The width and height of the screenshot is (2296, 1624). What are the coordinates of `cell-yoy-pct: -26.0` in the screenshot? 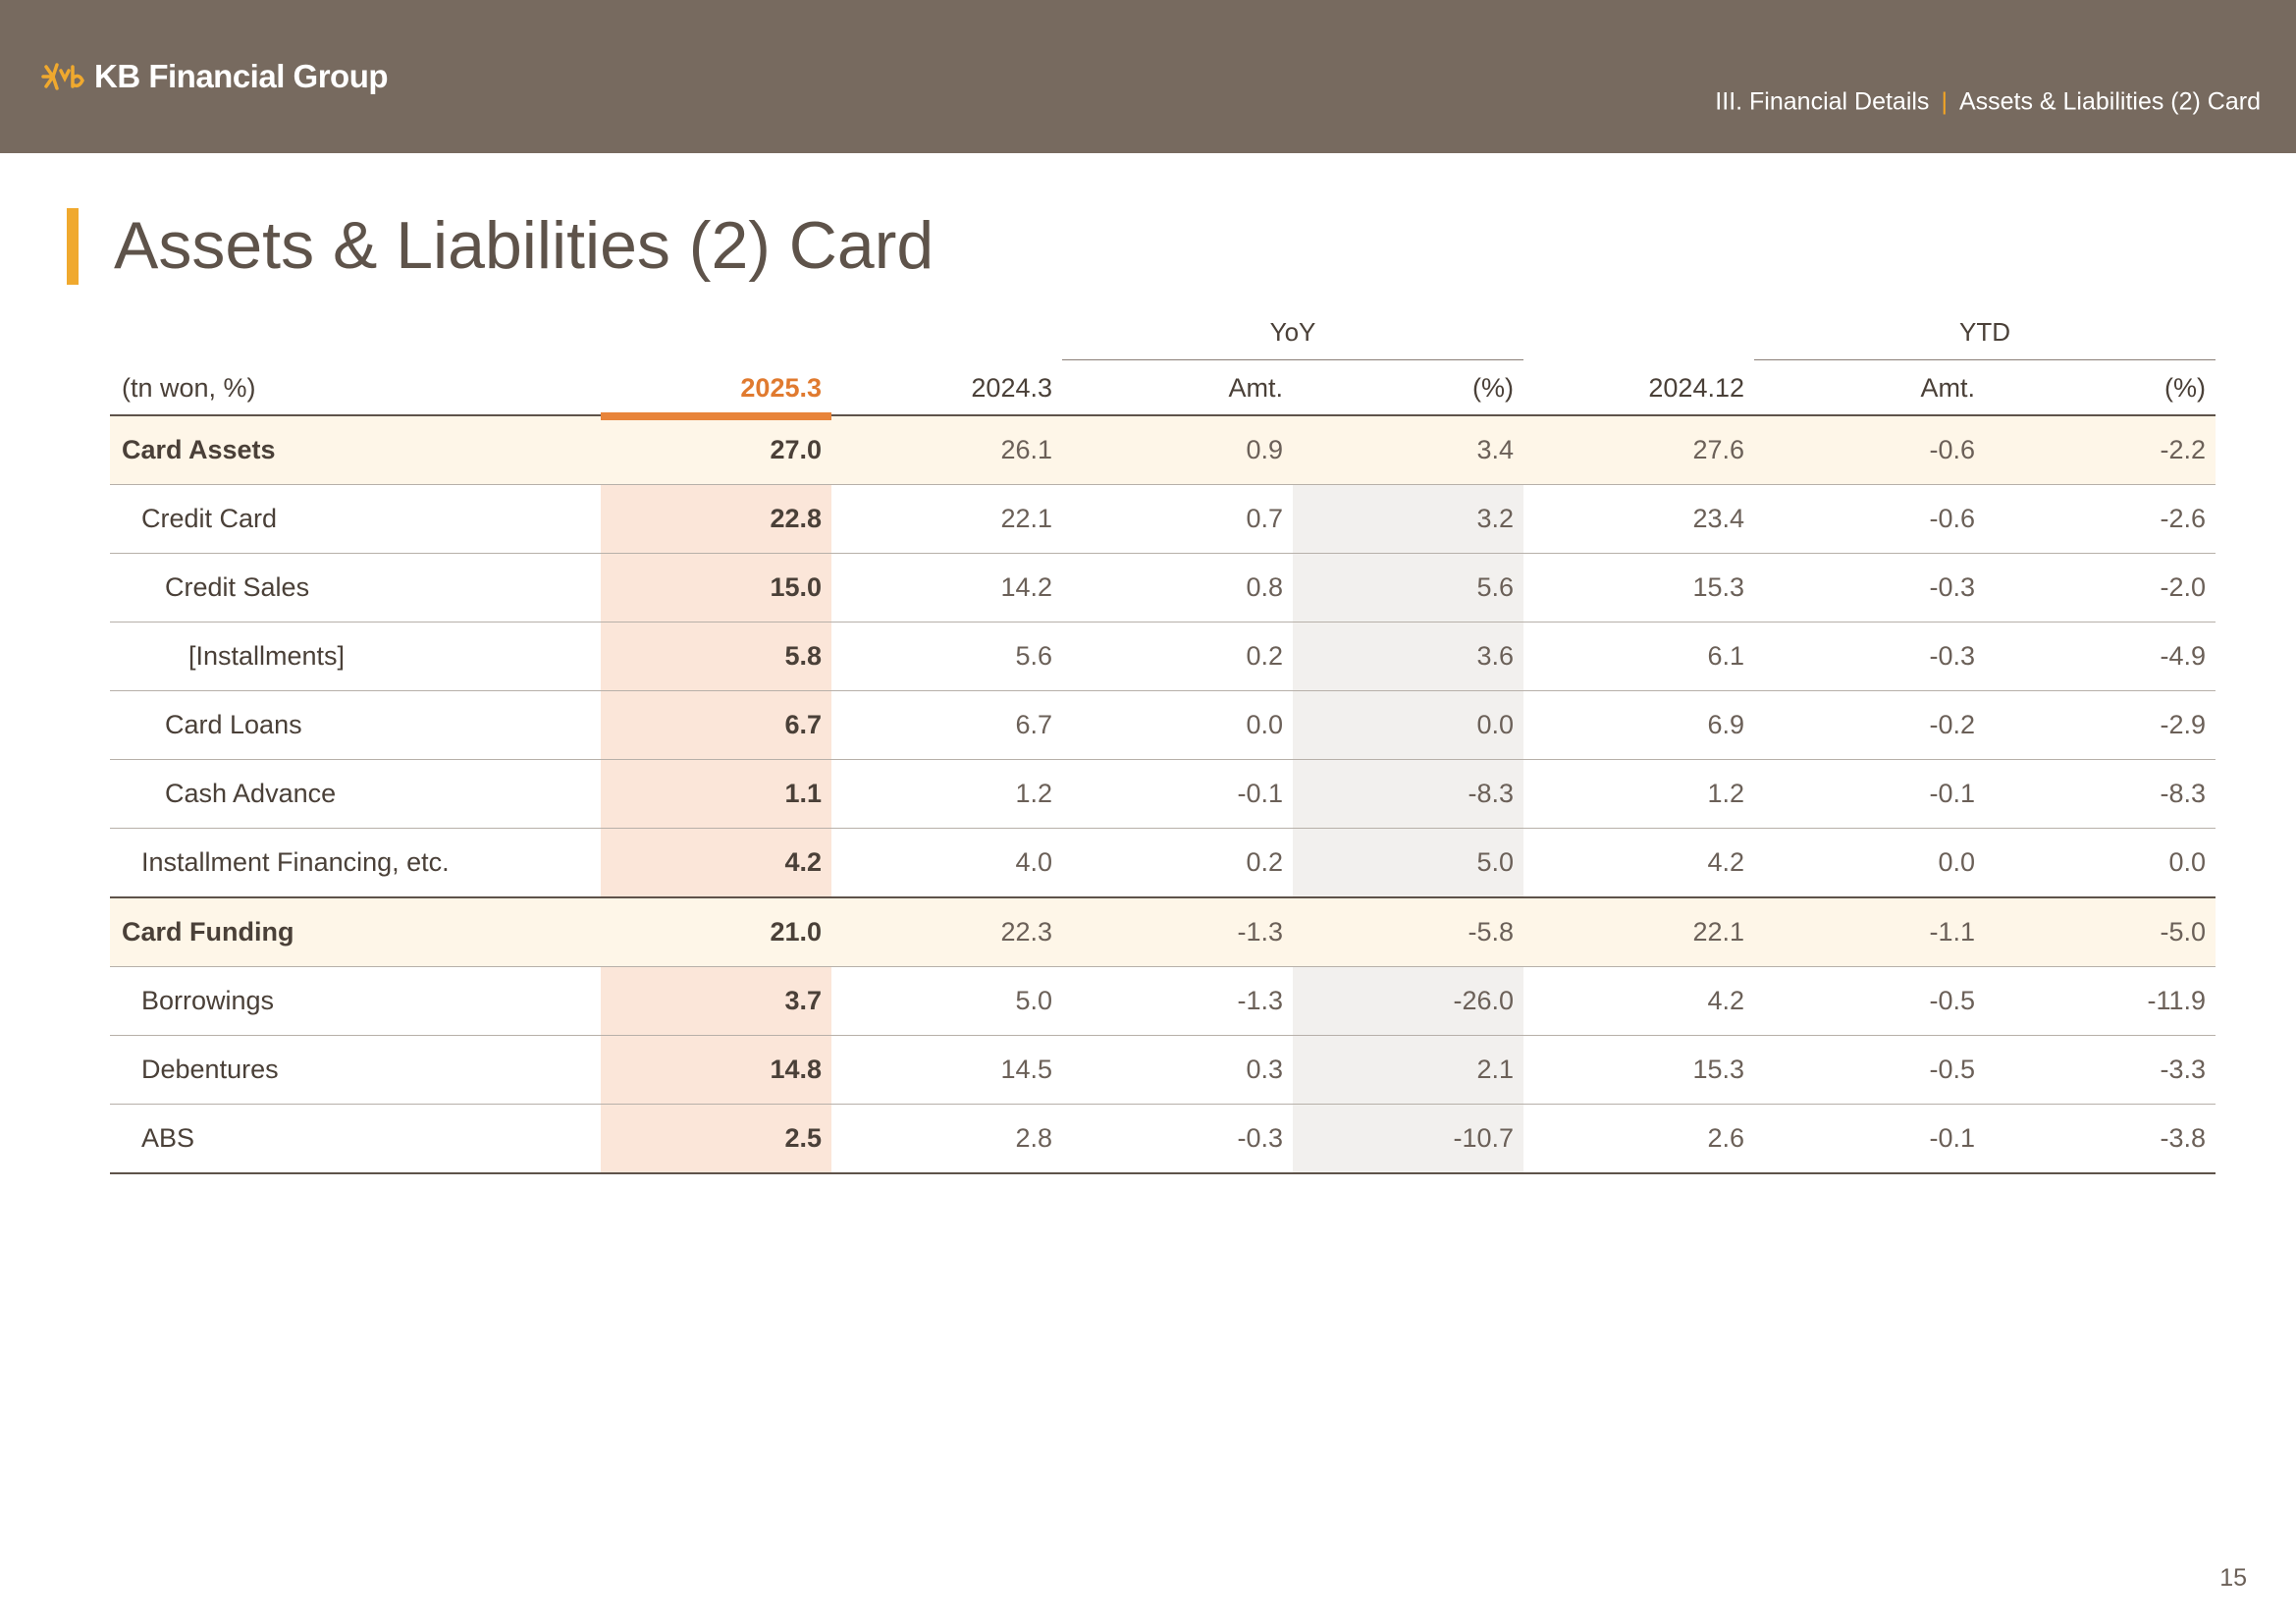 It's located at (1408, 1001).